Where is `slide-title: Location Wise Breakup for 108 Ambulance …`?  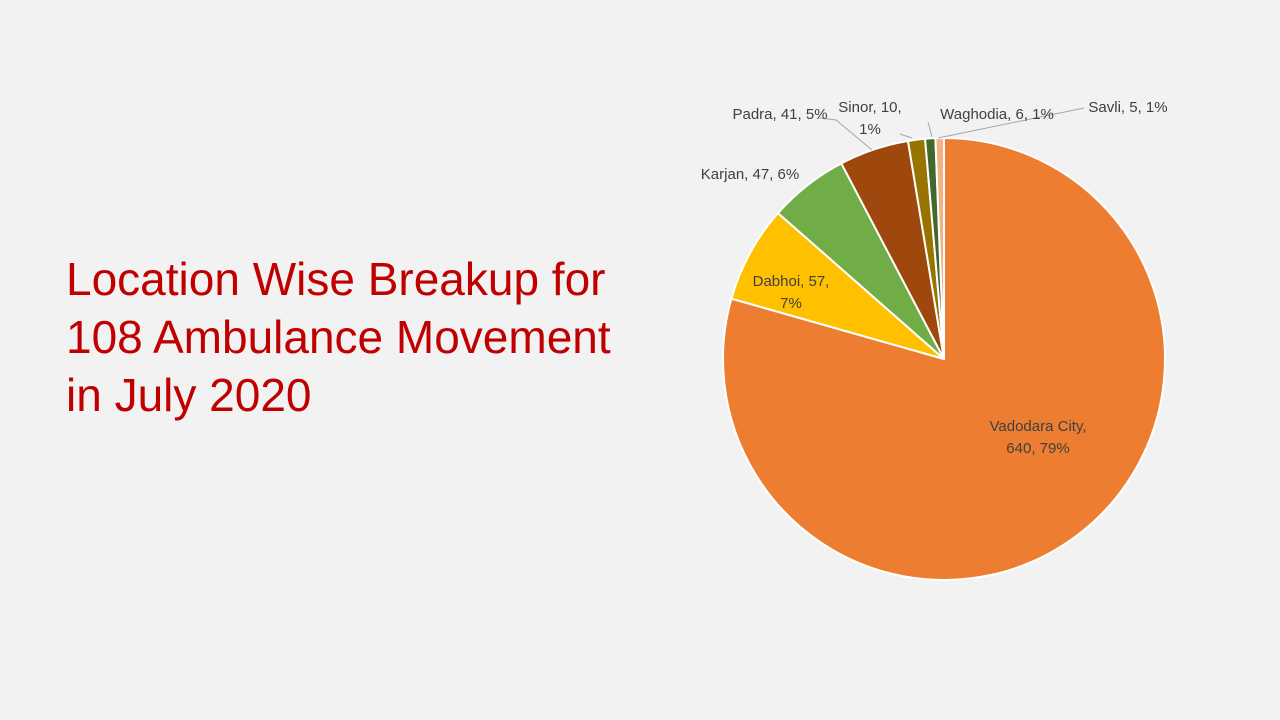
slide-title: Location Wise Breakup for 108 Ambulance … is located at coordinates (366, 337).